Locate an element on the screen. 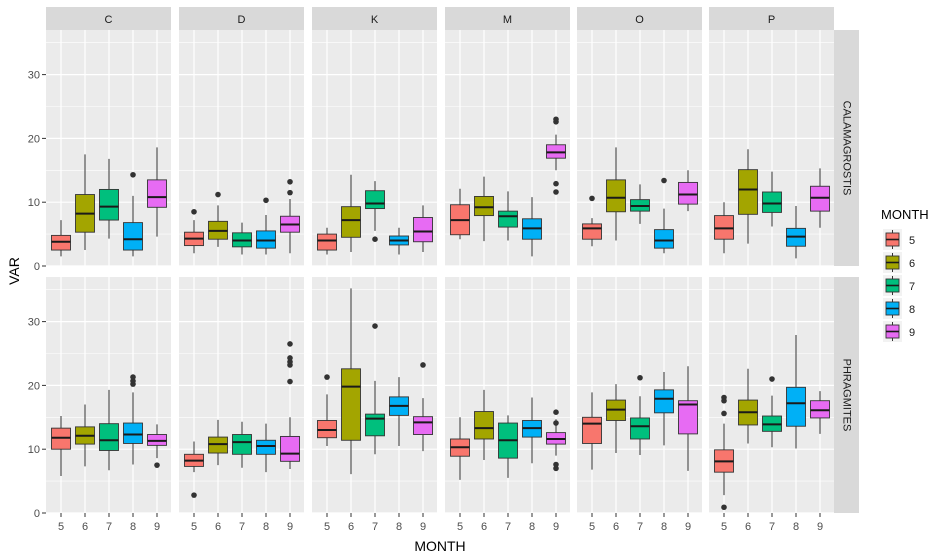 Image resolution: width=939 pixels, height=560 pixels. legend-label: 7 is located at coordinates (912, 287).